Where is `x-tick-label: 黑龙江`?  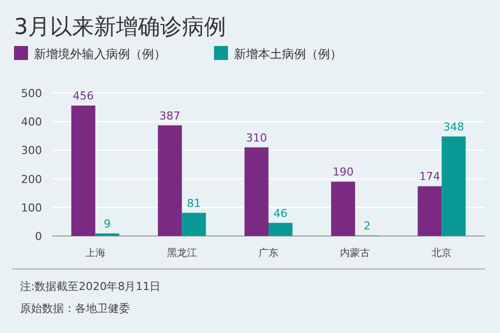
x-tick-label: 黑龙江 is located at coordinates (181, 253).